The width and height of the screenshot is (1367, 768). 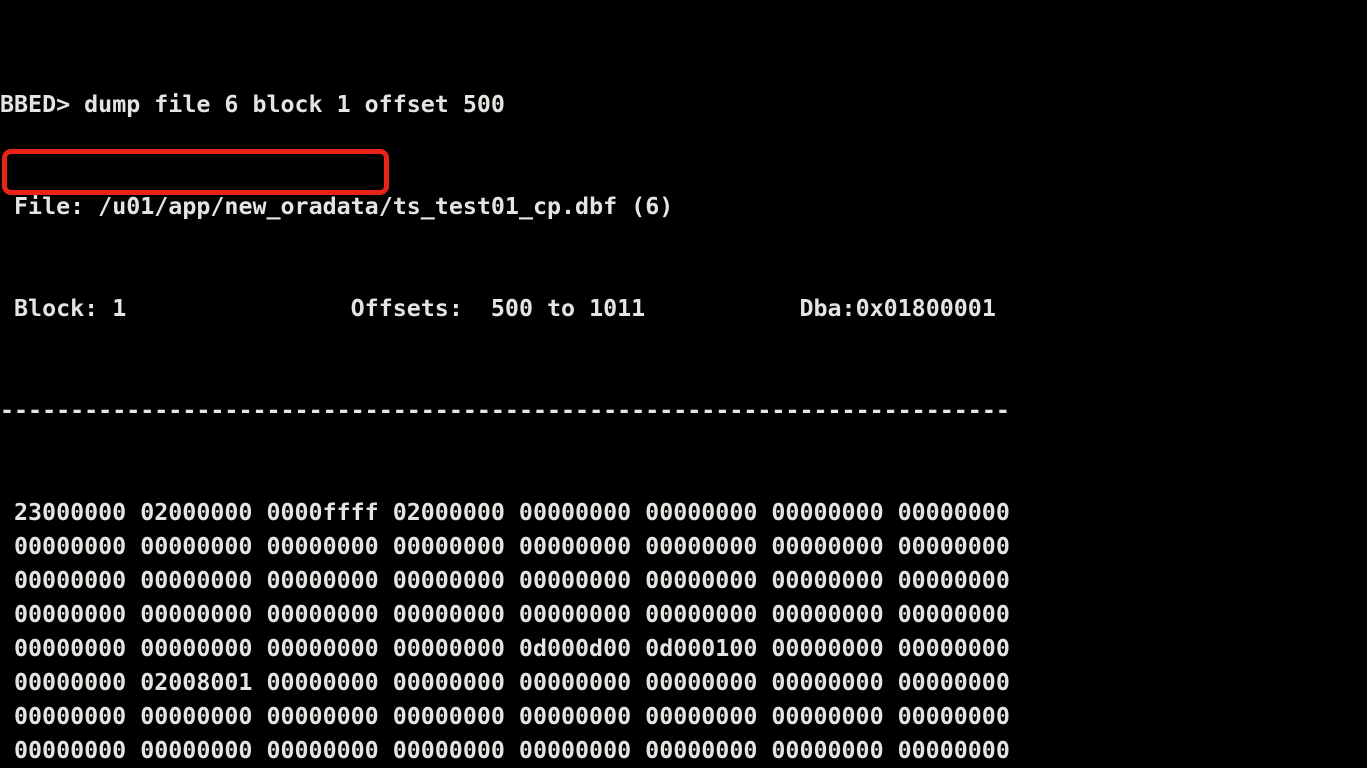 What do you see at coordinates (294, 104) in the screenshot?
I see `command-text: dump file 6 block 1 offset 500` at bounding box center [294, 104].